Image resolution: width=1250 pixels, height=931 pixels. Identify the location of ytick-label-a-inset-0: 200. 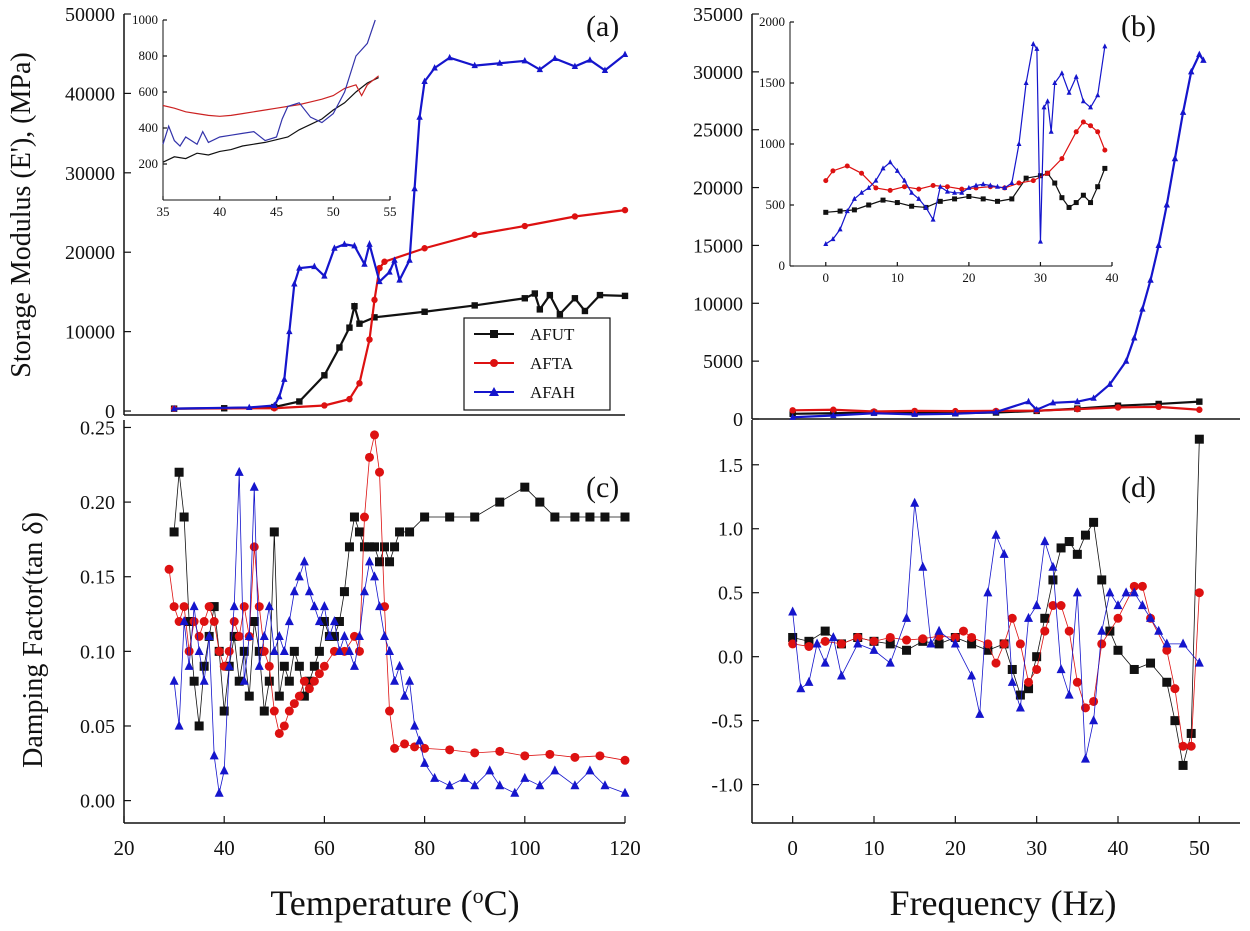
(149, 163).